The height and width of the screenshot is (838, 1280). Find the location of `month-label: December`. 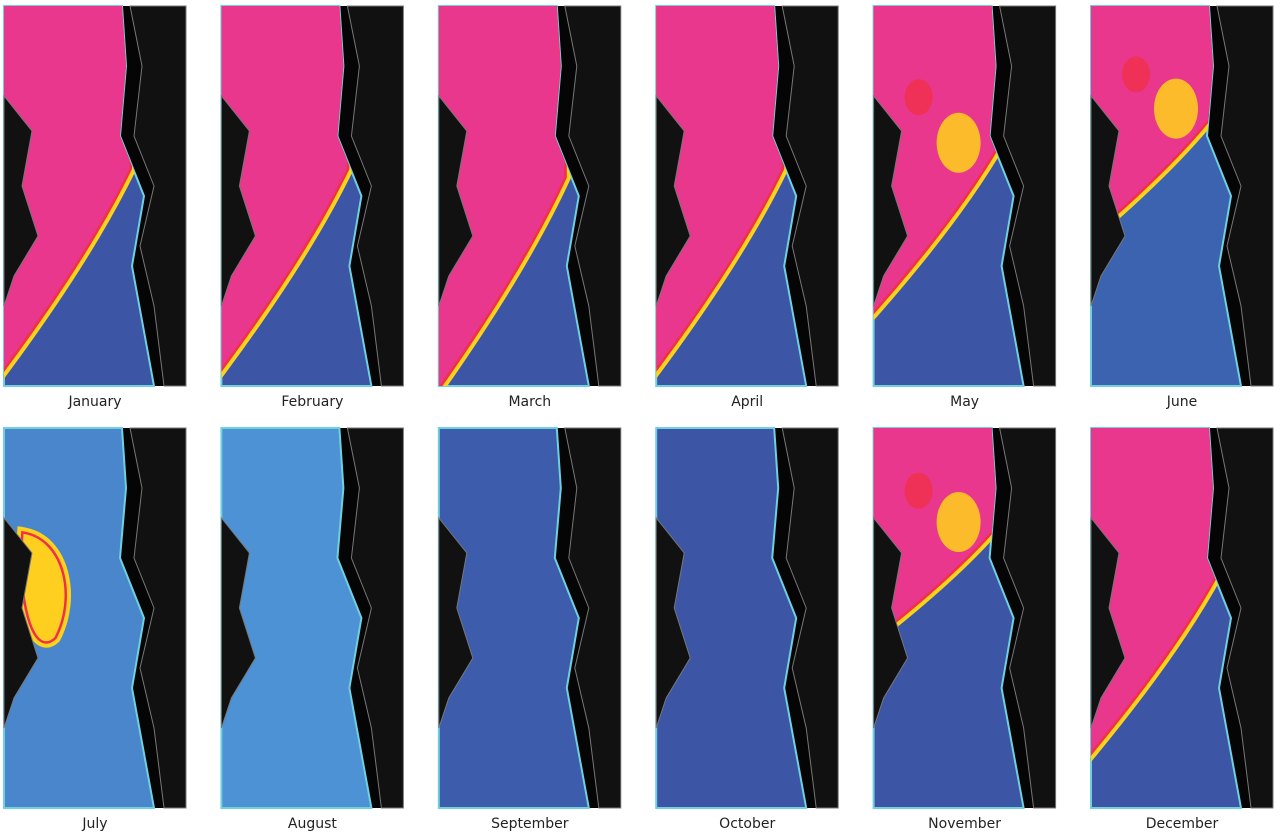

month-label: December is located at coordinates (1182, 824).